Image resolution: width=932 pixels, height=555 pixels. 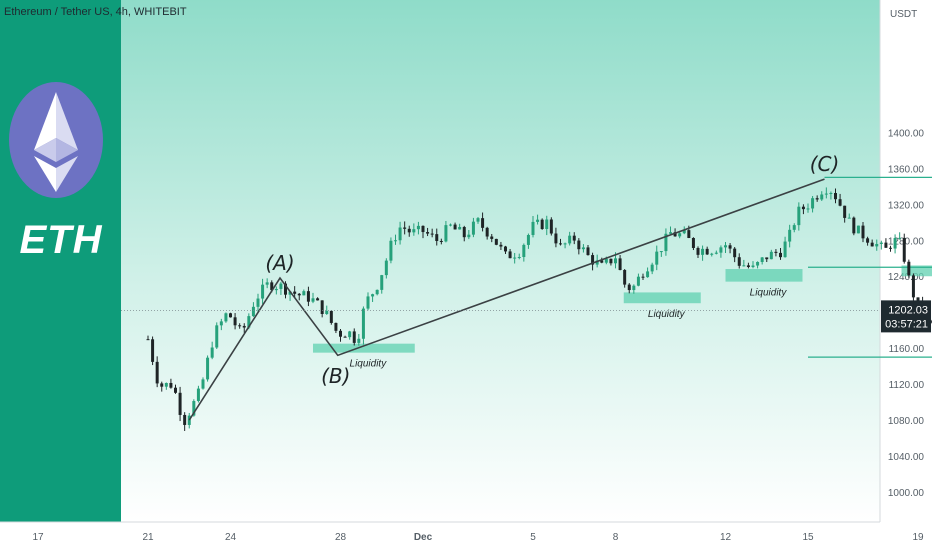 What do you see at coordinates (808, 537) in the screenshot?
I see `x-tick-label: 15` at bounding box center [808, 537].